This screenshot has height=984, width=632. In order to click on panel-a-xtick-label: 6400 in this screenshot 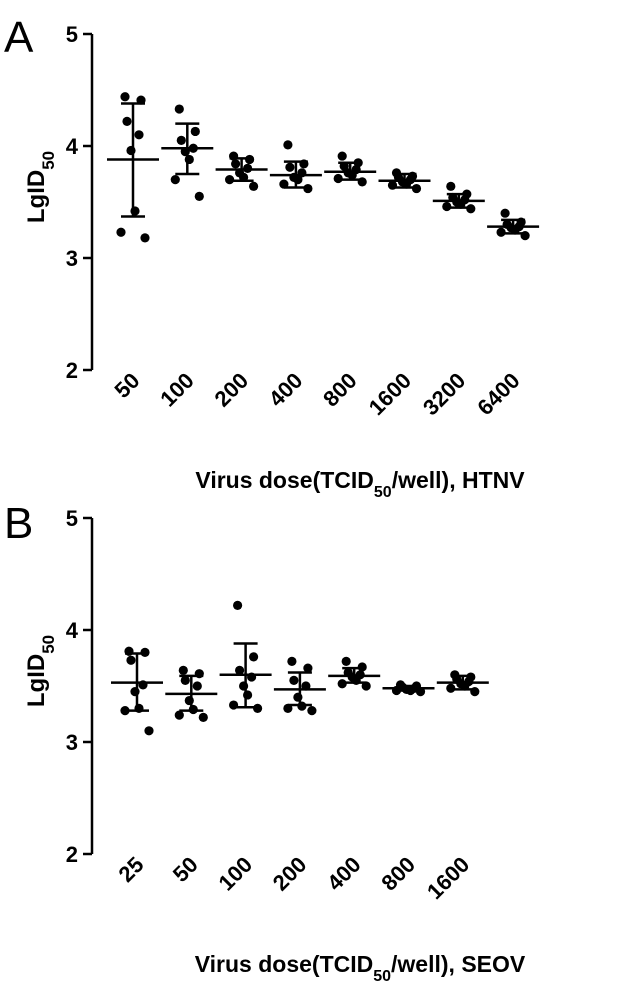, I will do `click(498, 394)`.